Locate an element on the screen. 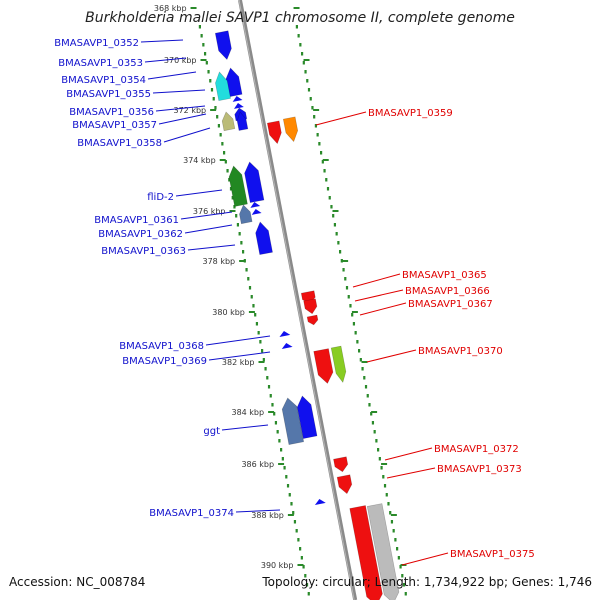 The height and width of the screenshot is (600, 600). label-bmasavp1-0369-leader is located at coordinates (239, 356).